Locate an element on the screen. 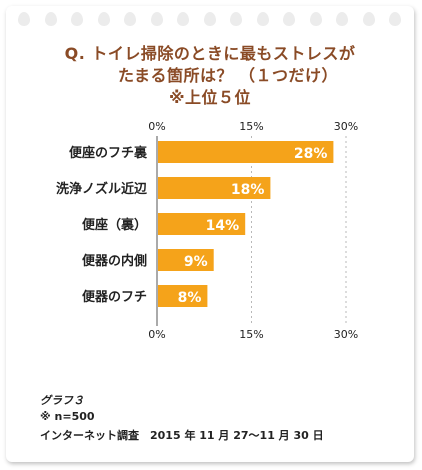 The height and width of the screenshot is (470, 422). value-label: 28% is located at coordinates (311, 154).